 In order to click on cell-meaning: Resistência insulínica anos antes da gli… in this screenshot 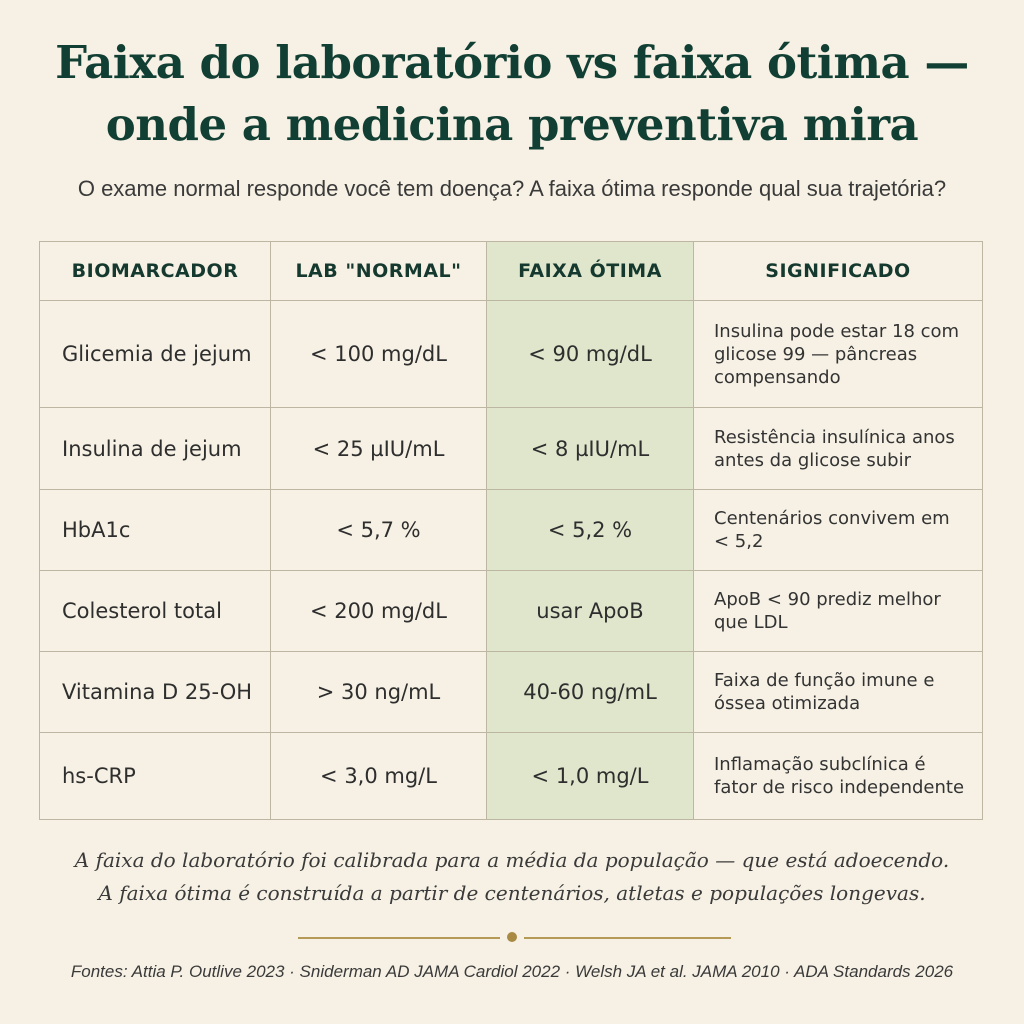, I will do `click(838, 448)`.